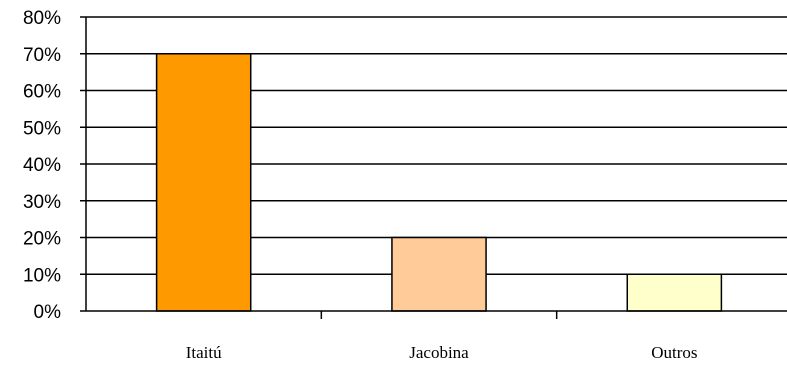 Image resolution: width=787 pixels, height=365 pixels. I want to click on y-tick-label: 30%, so click(42, 202).